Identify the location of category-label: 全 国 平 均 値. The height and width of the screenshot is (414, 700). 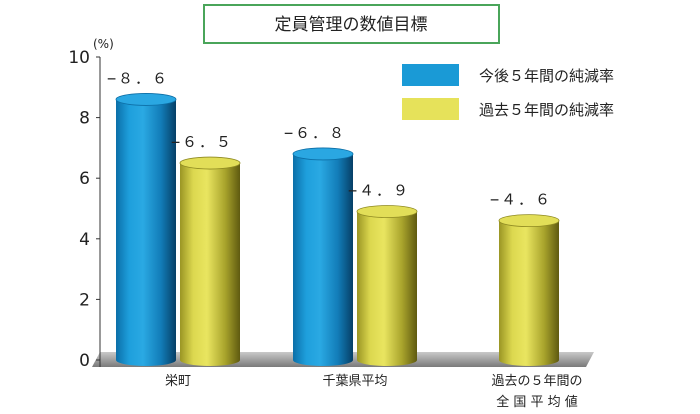
(537, 402).